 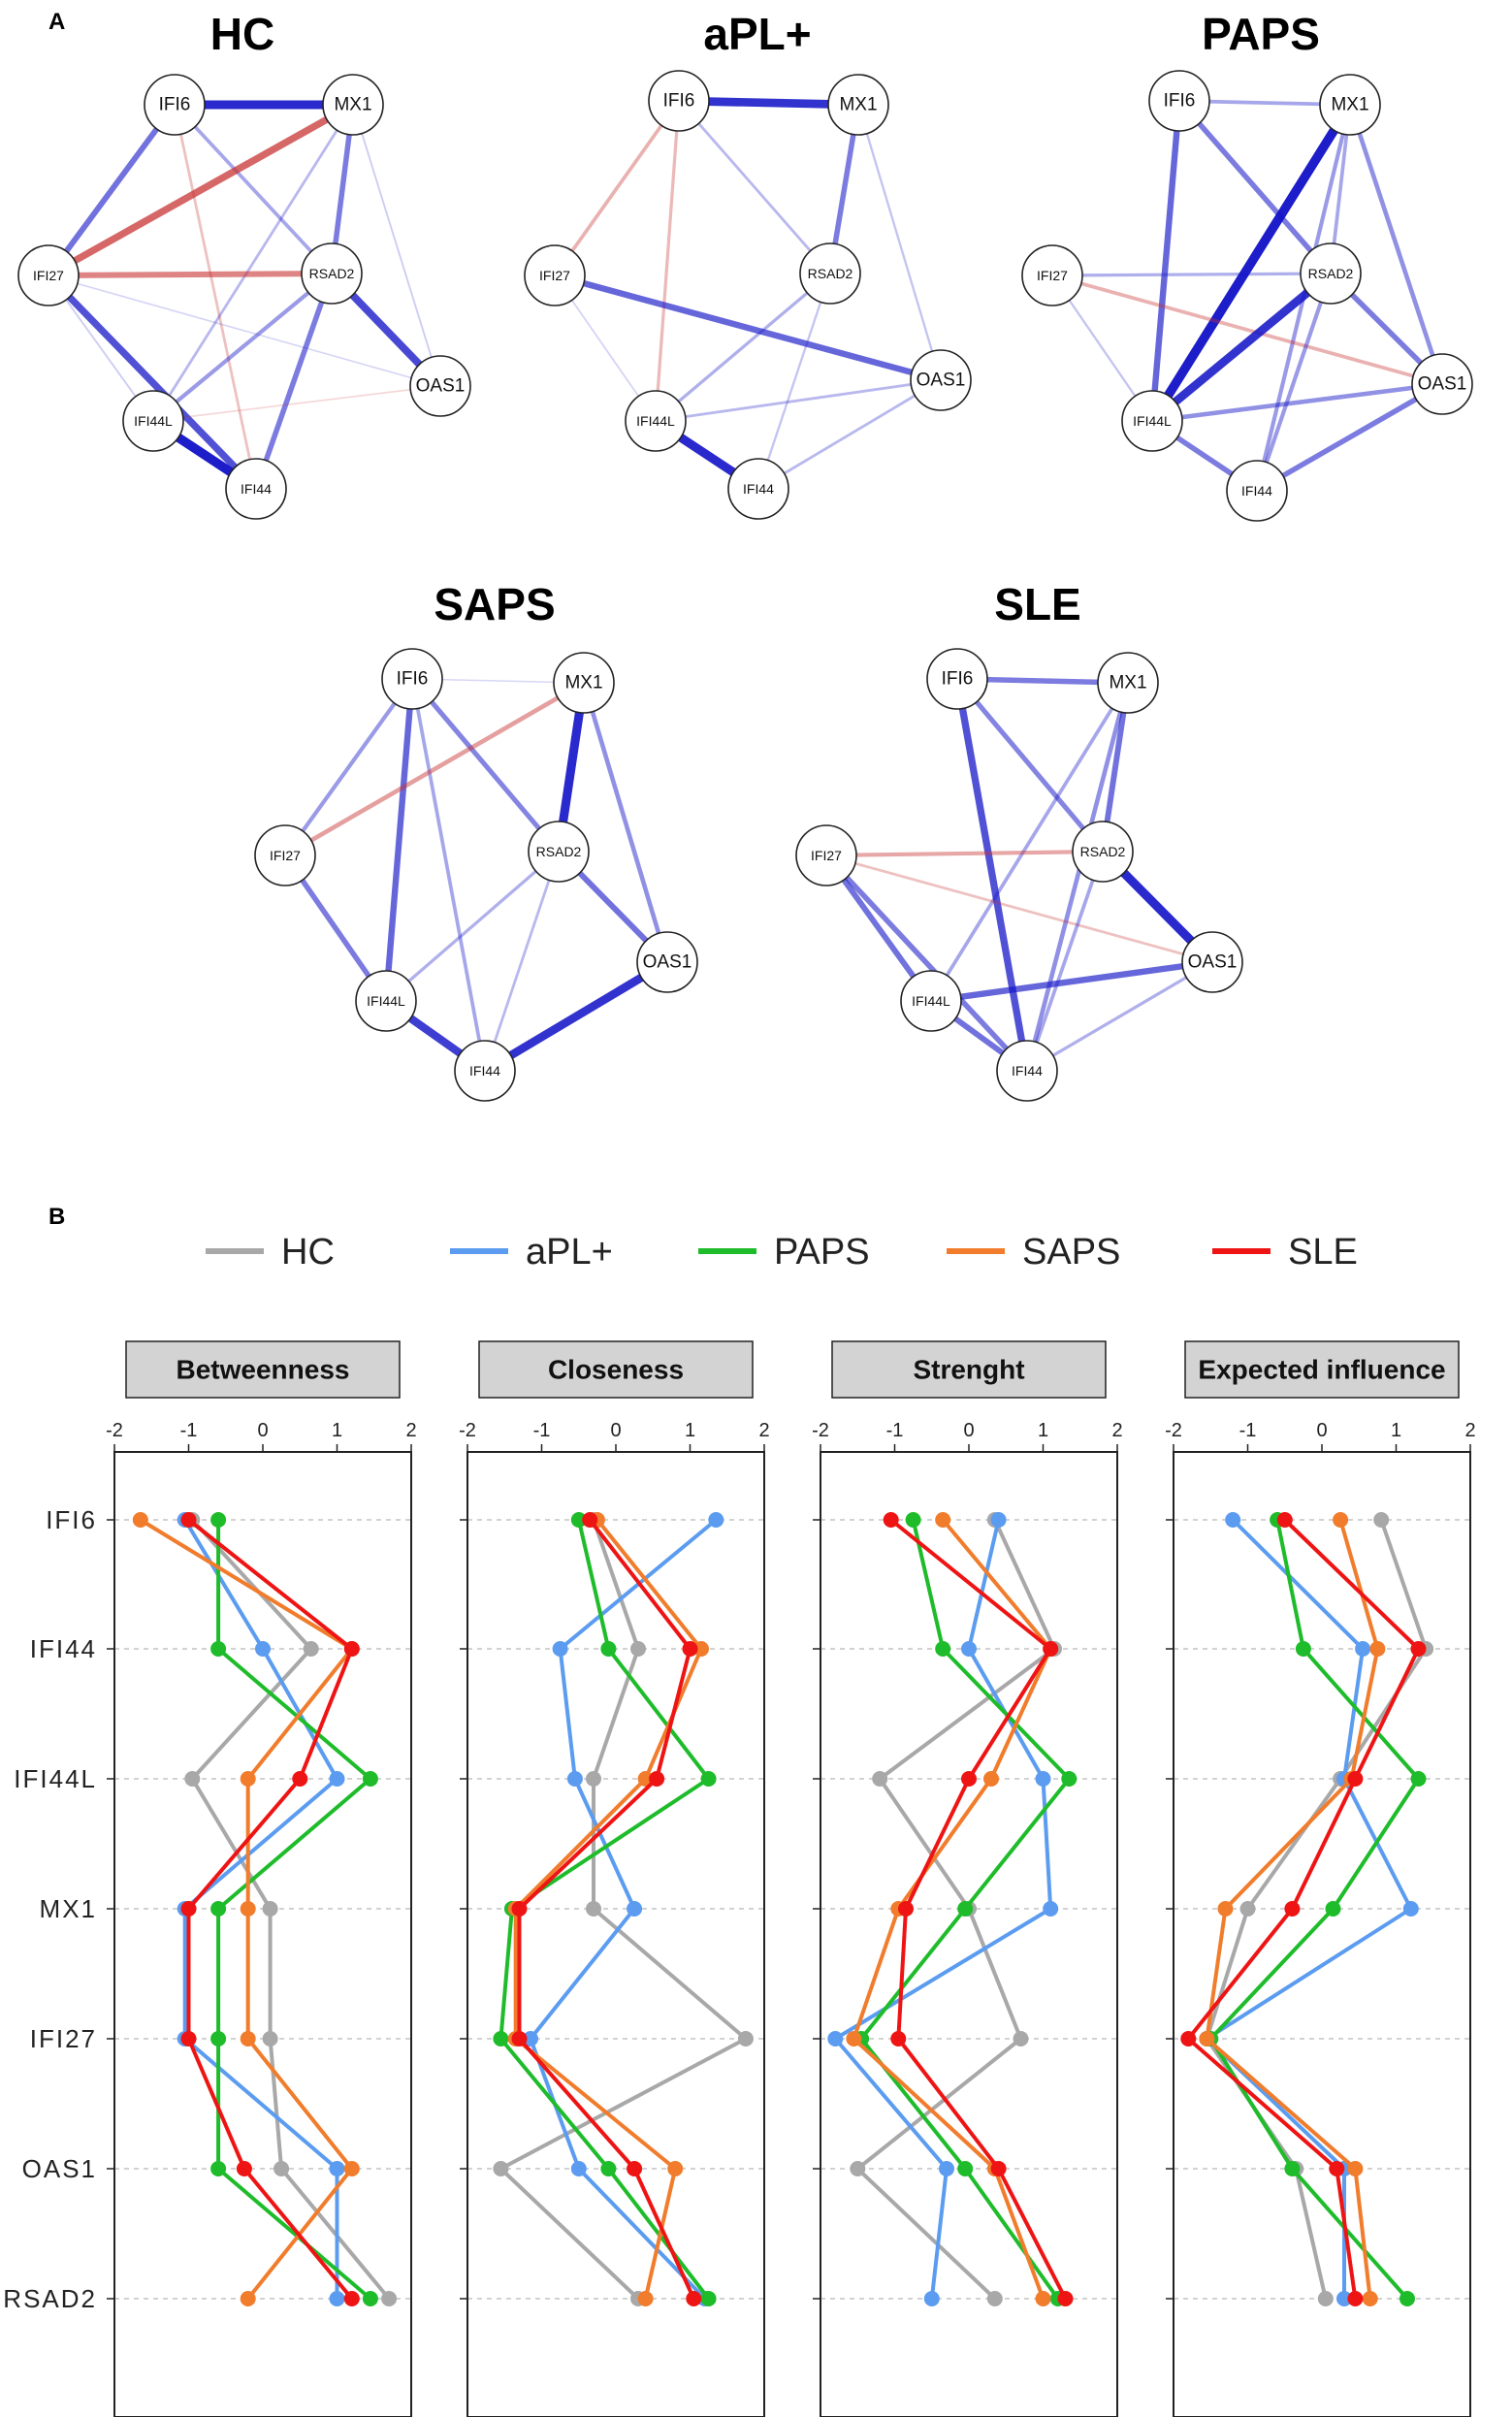 What do you see at coordinates (1247, 1909) in the screenshot?
I see `point-hc-mx1` at bounding box center [1247, 1909].